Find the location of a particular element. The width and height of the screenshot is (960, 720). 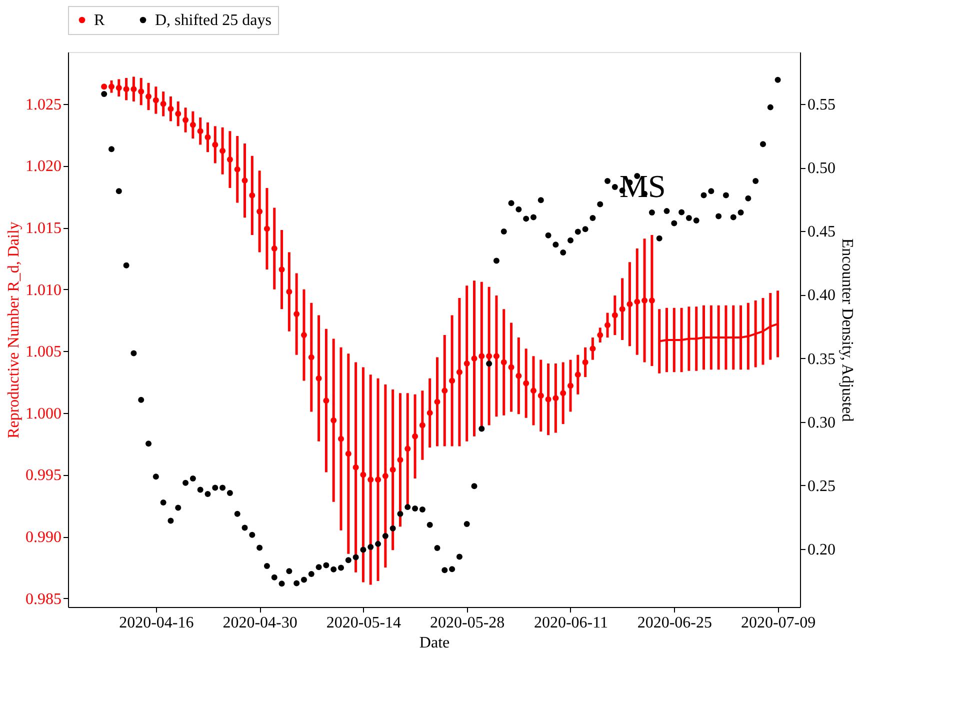

legend-label: D, shifted 25 days is located at coordinates (213, 20).